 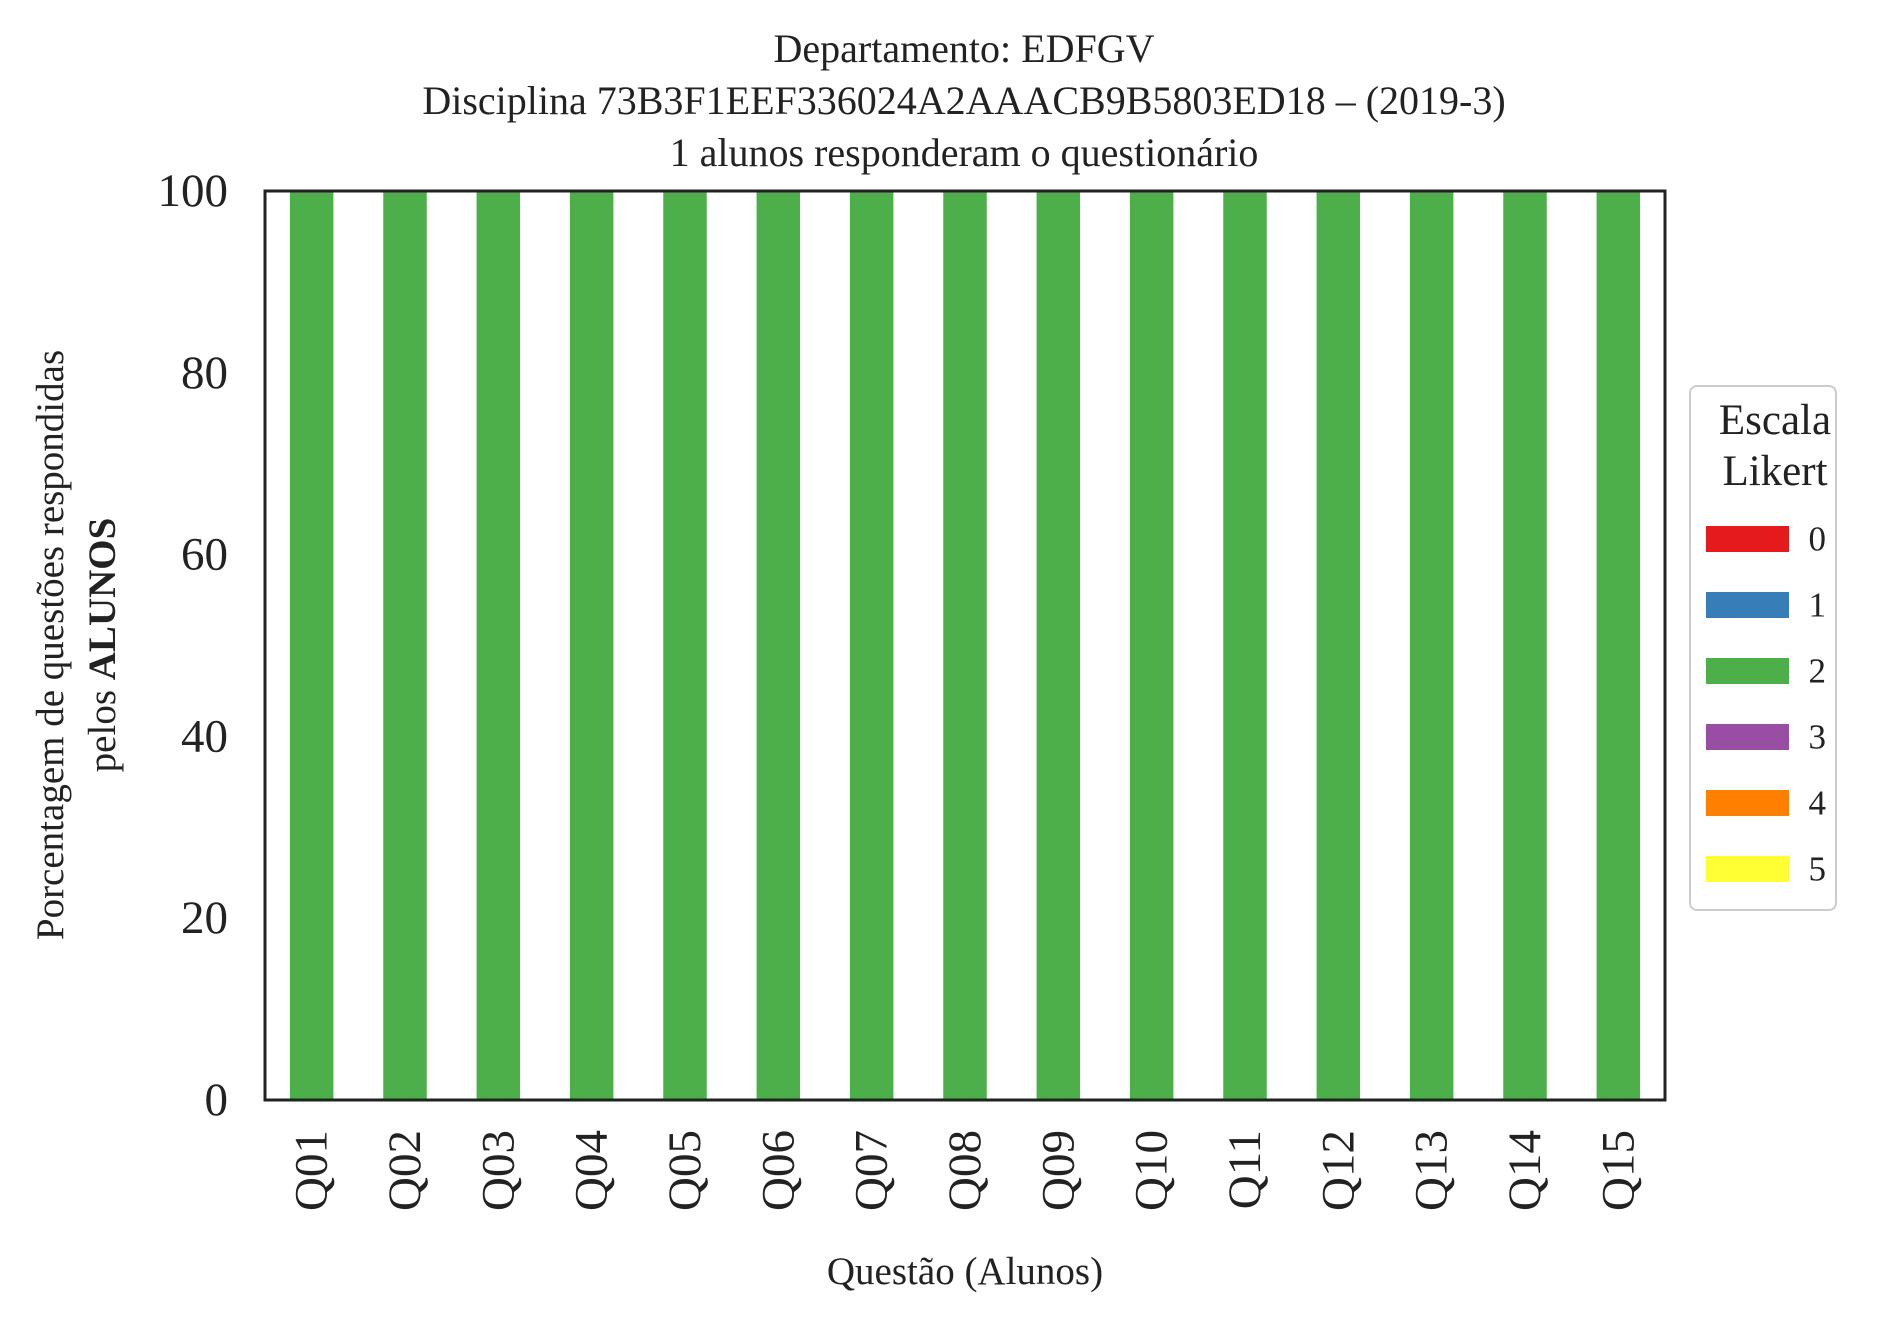 I want to click on legend-label-2: 2, so click(x=1818, y=671).